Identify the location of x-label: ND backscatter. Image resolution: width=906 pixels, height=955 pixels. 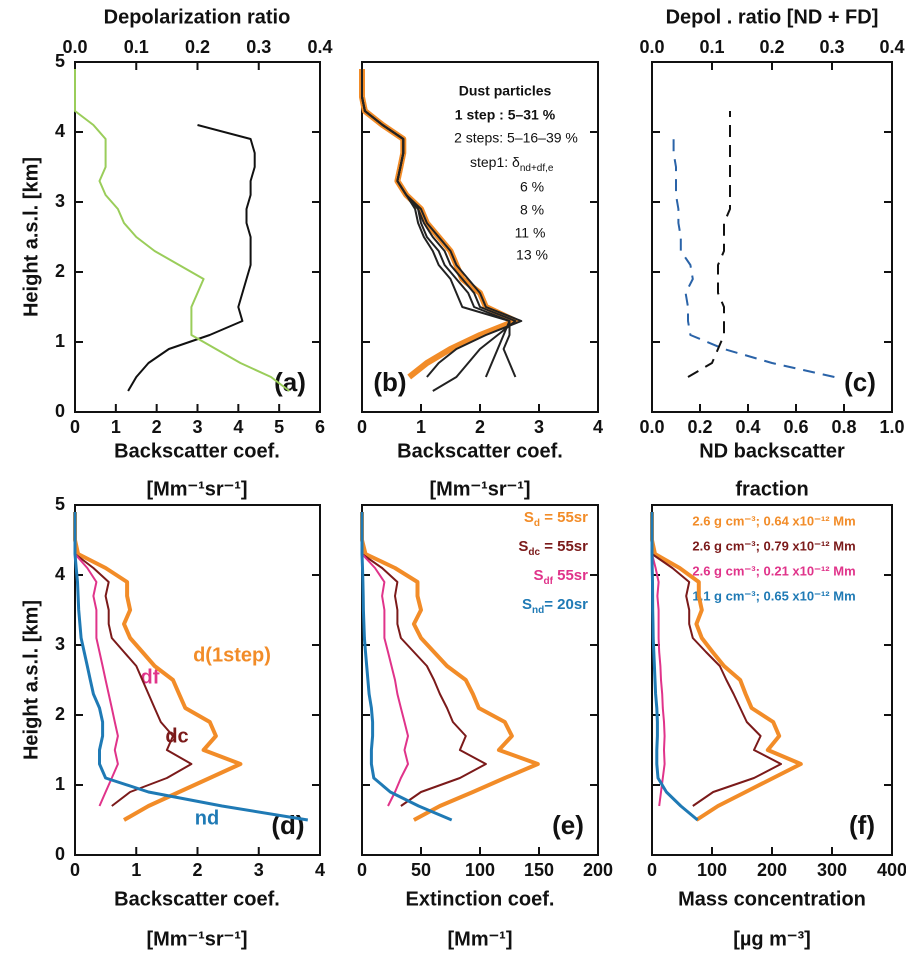
(772, 451).